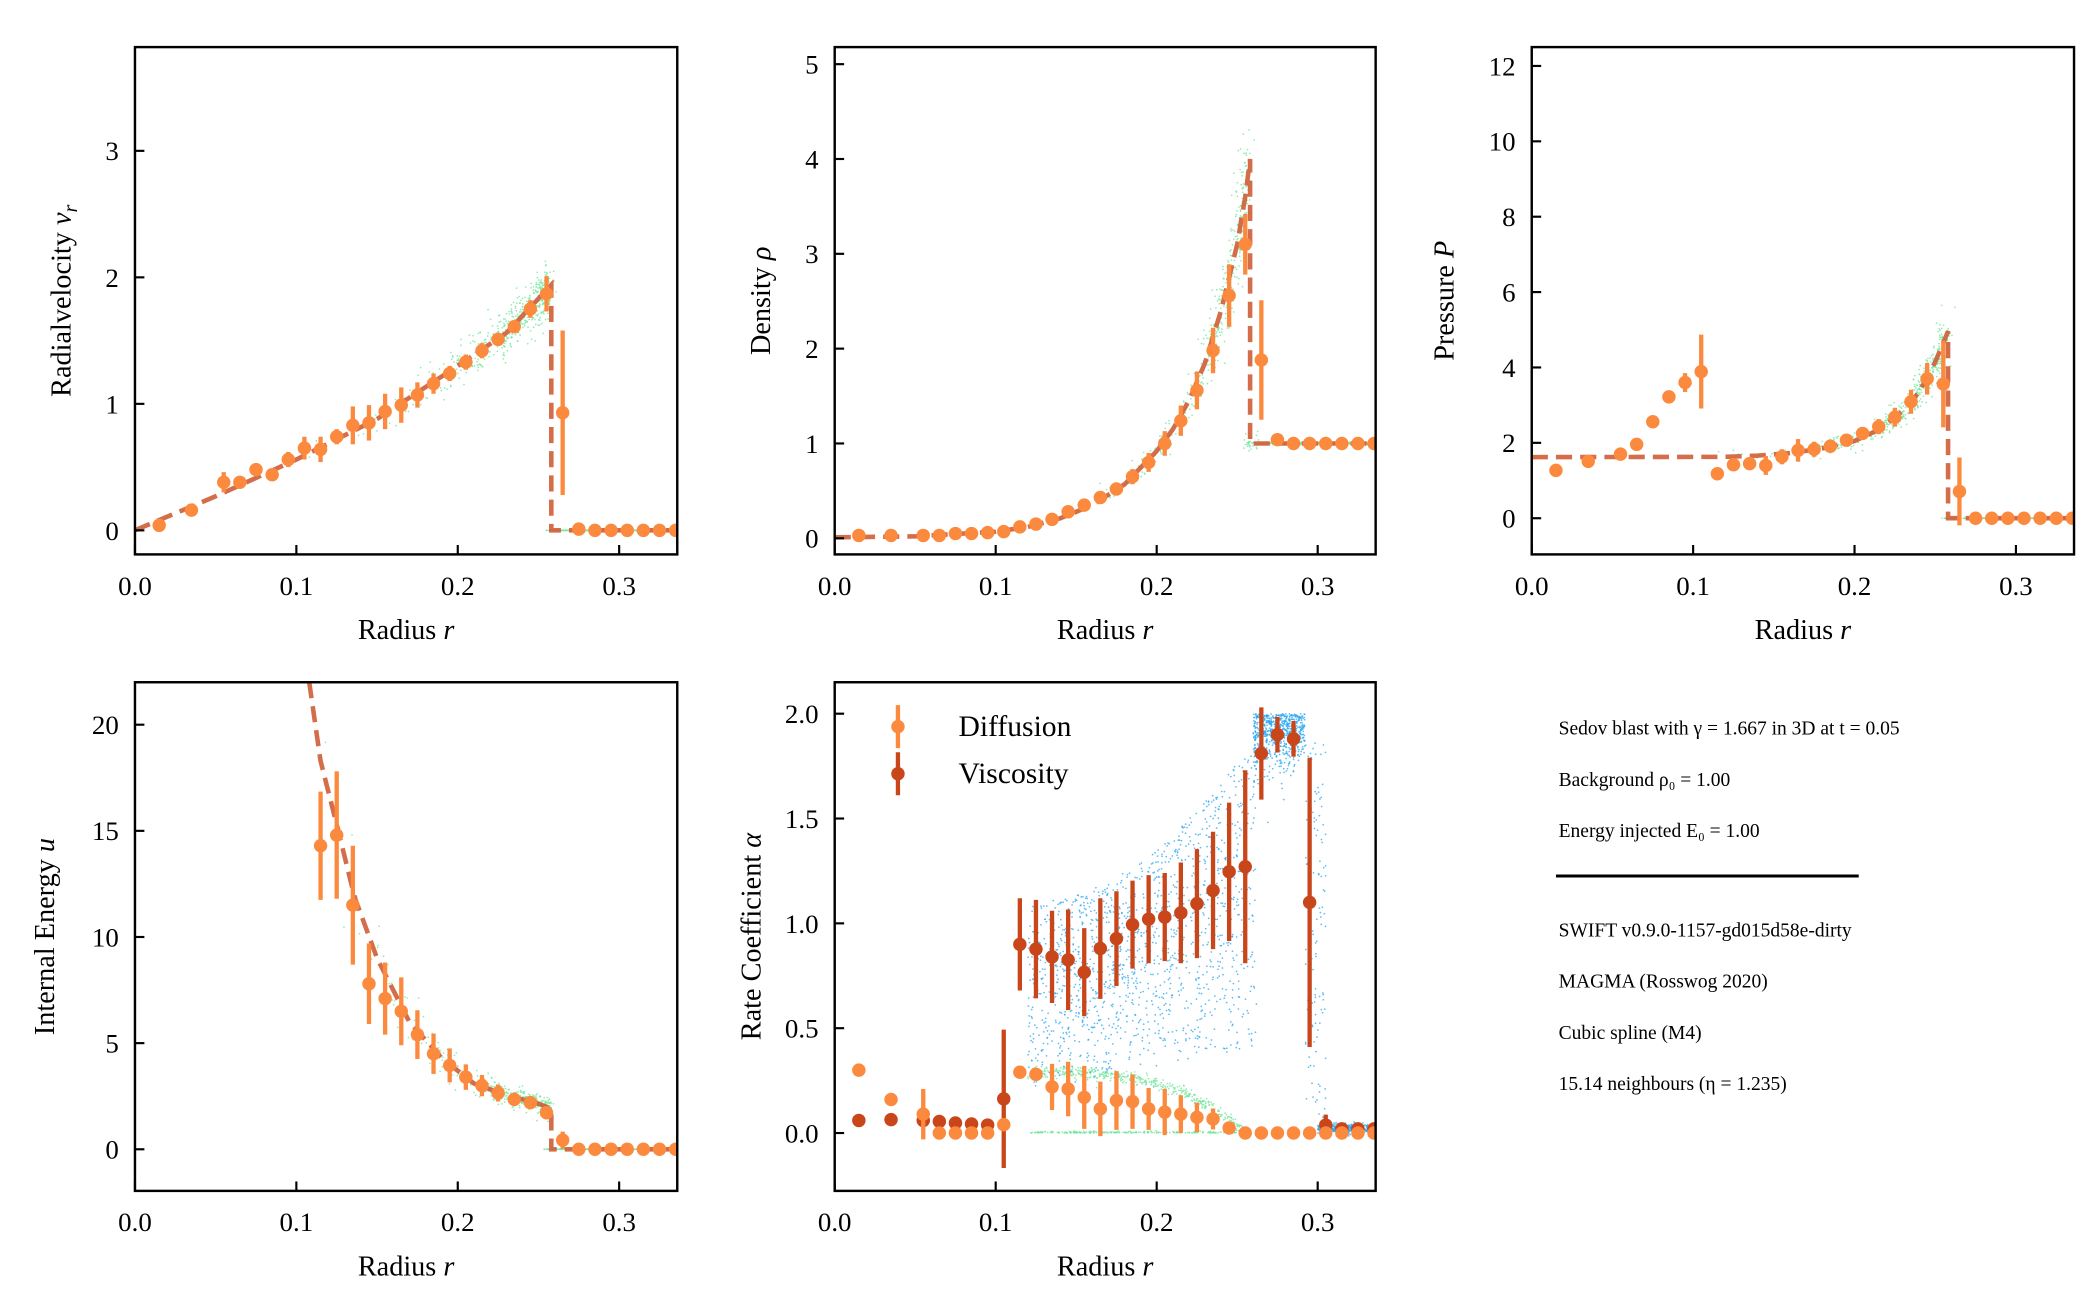  Describe the element at coordinates (407, 1267) in the screenshot. I see `x-axis-label: Radius r` at that location.